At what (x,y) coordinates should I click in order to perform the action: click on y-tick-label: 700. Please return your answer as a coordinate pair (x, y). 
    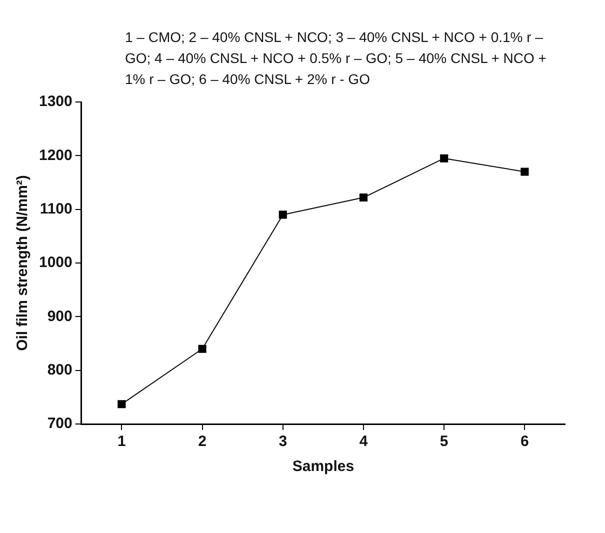
    Looking at the image, I should click on (59, 423).